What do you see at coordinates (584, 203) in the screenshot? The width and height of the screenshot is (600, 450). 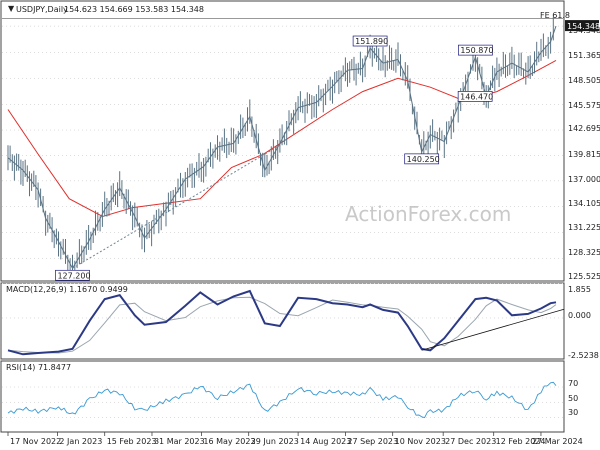 I see `price-tick-7: 134.105` at bounding box center [584, 203].